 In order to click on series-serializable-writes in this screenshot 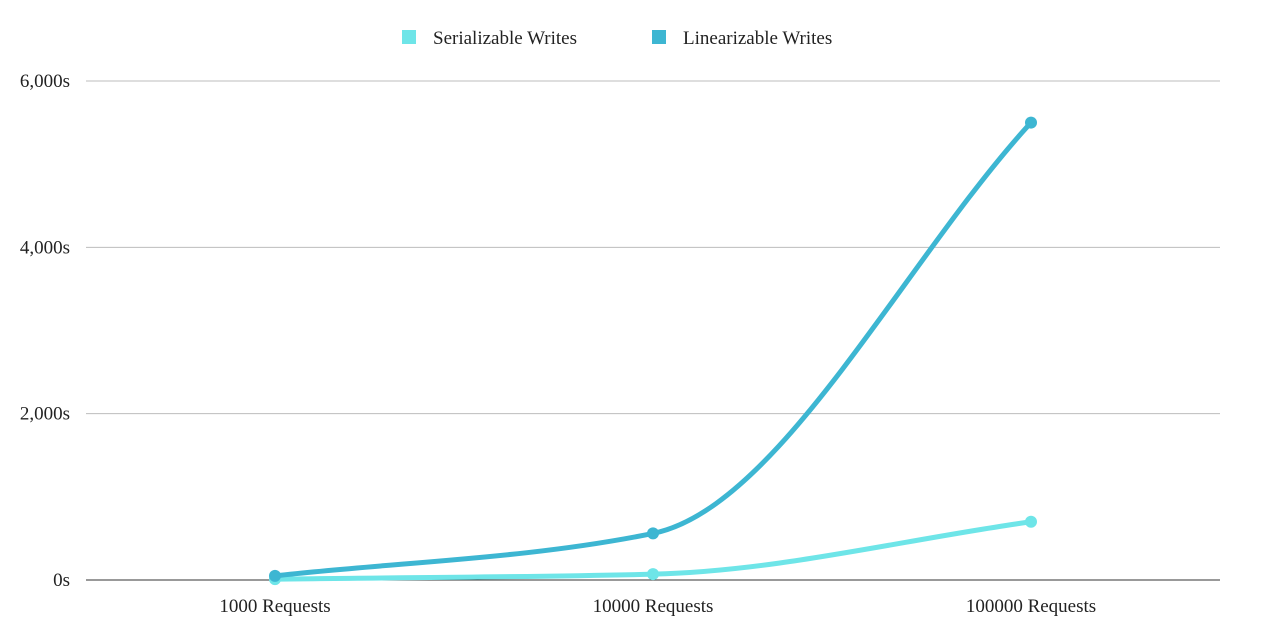, I will do `click(653, 550)`.